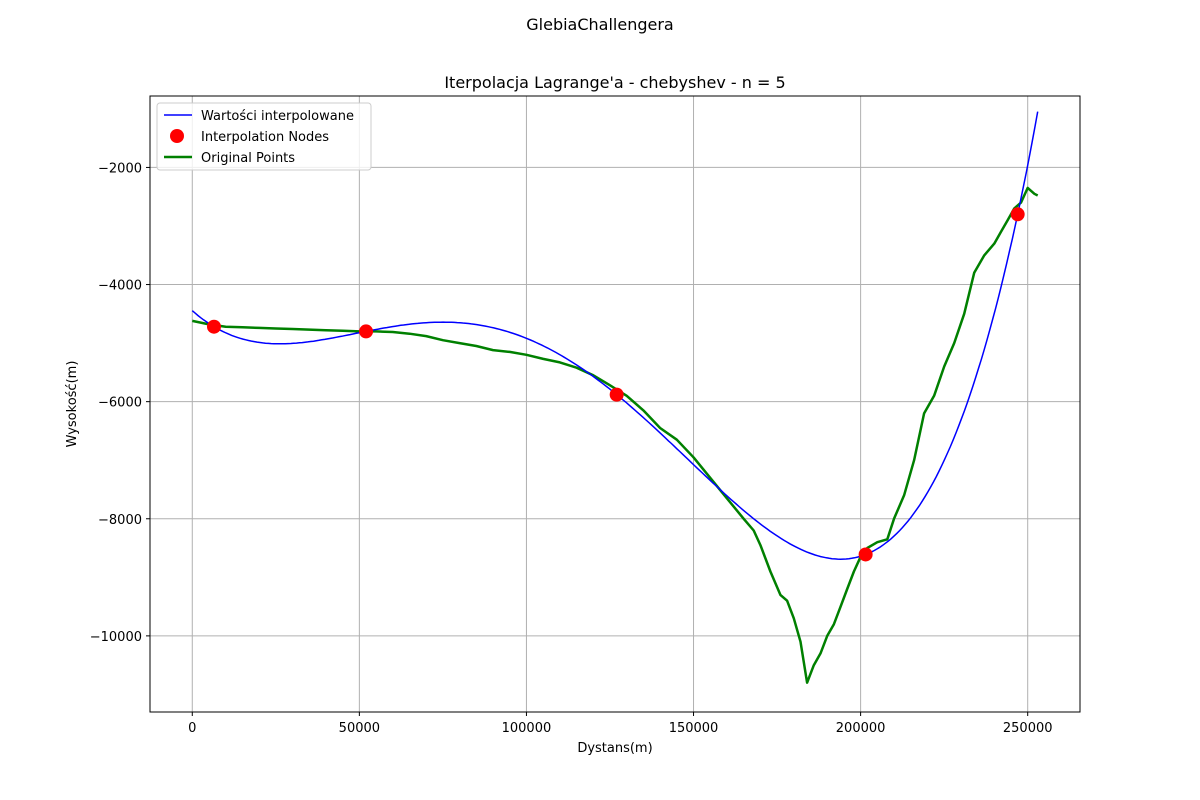 Image resolution: width=1200 pixels, height=800 pixels. Describe the element at coordinates (599, 24) in the screenshot. I see `figure-suptitle: GlebiaChallengera` at that location.